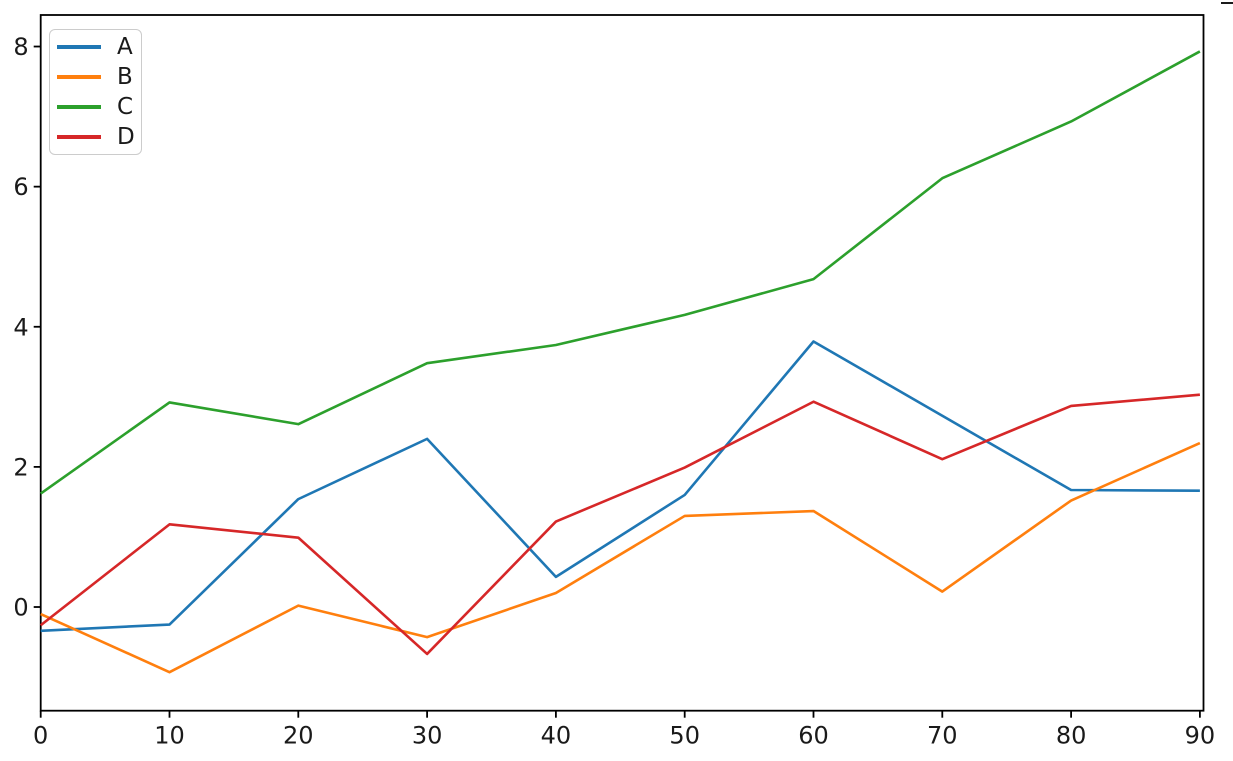 This screenshot has width=1233, height=761. What do you see at coordinates (20, 327) in the screenshot?
I see `y-tick-label: 4` at bounding box center [20, 327].